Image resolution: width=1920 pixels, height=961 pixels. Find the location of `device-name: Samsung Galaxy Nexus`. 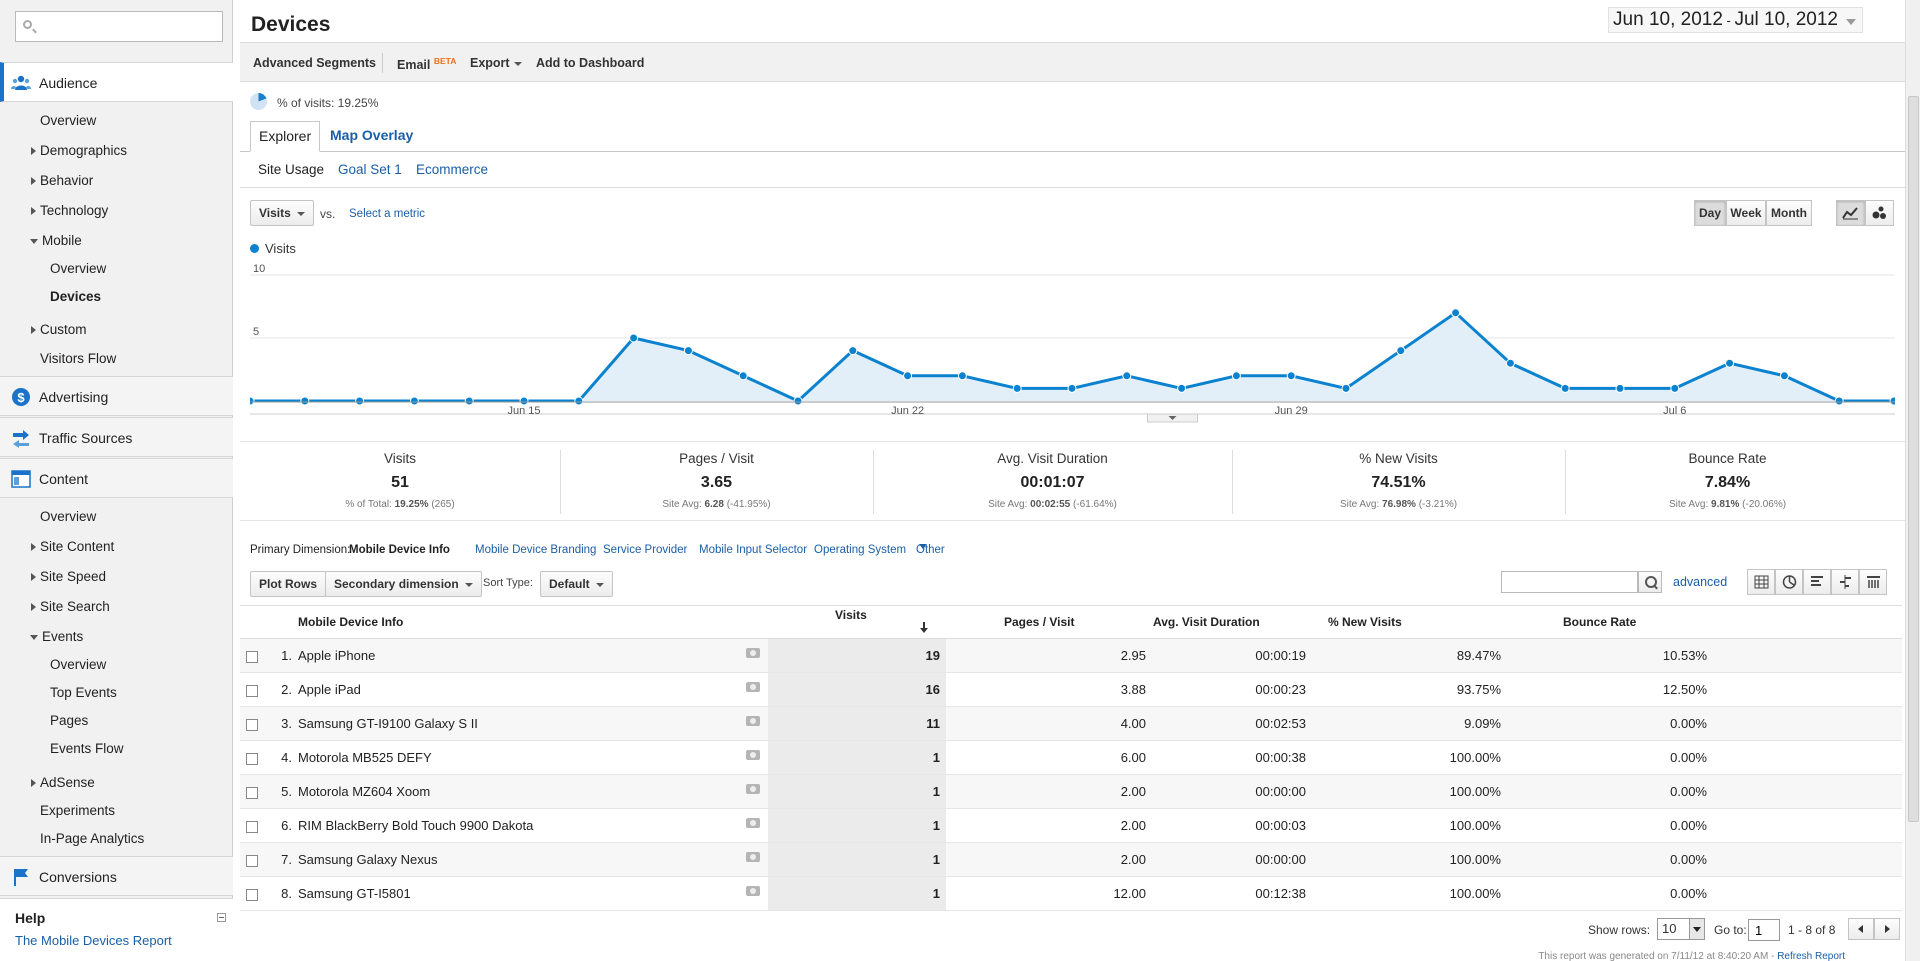

device-name: Samsung Galaxy Nexus is located at coordinates (368, 859).